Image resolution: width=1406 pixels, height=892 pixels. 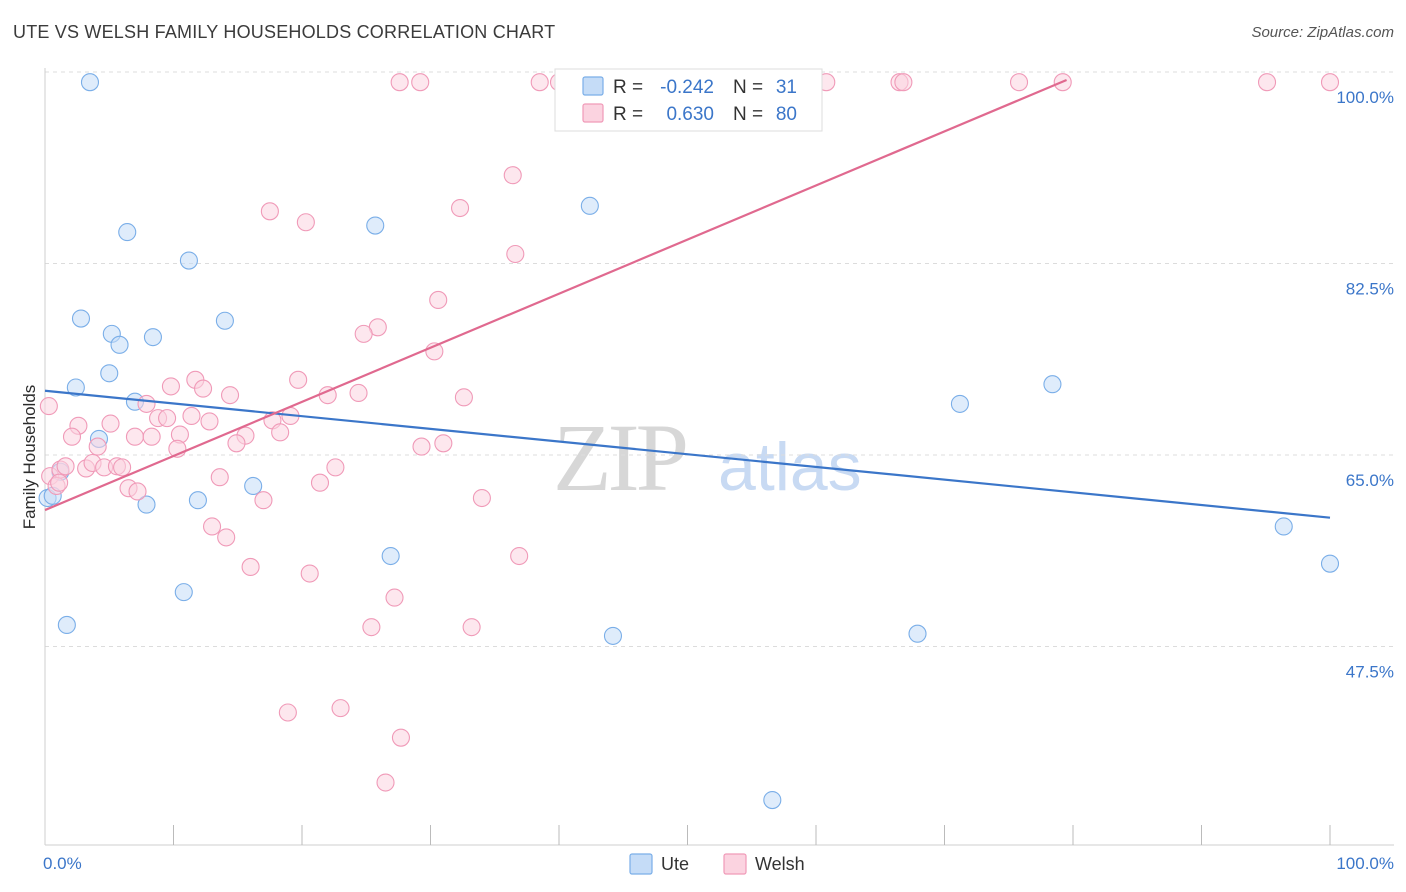 I want to click on ute-trend-line, so click(x=687, y=454).